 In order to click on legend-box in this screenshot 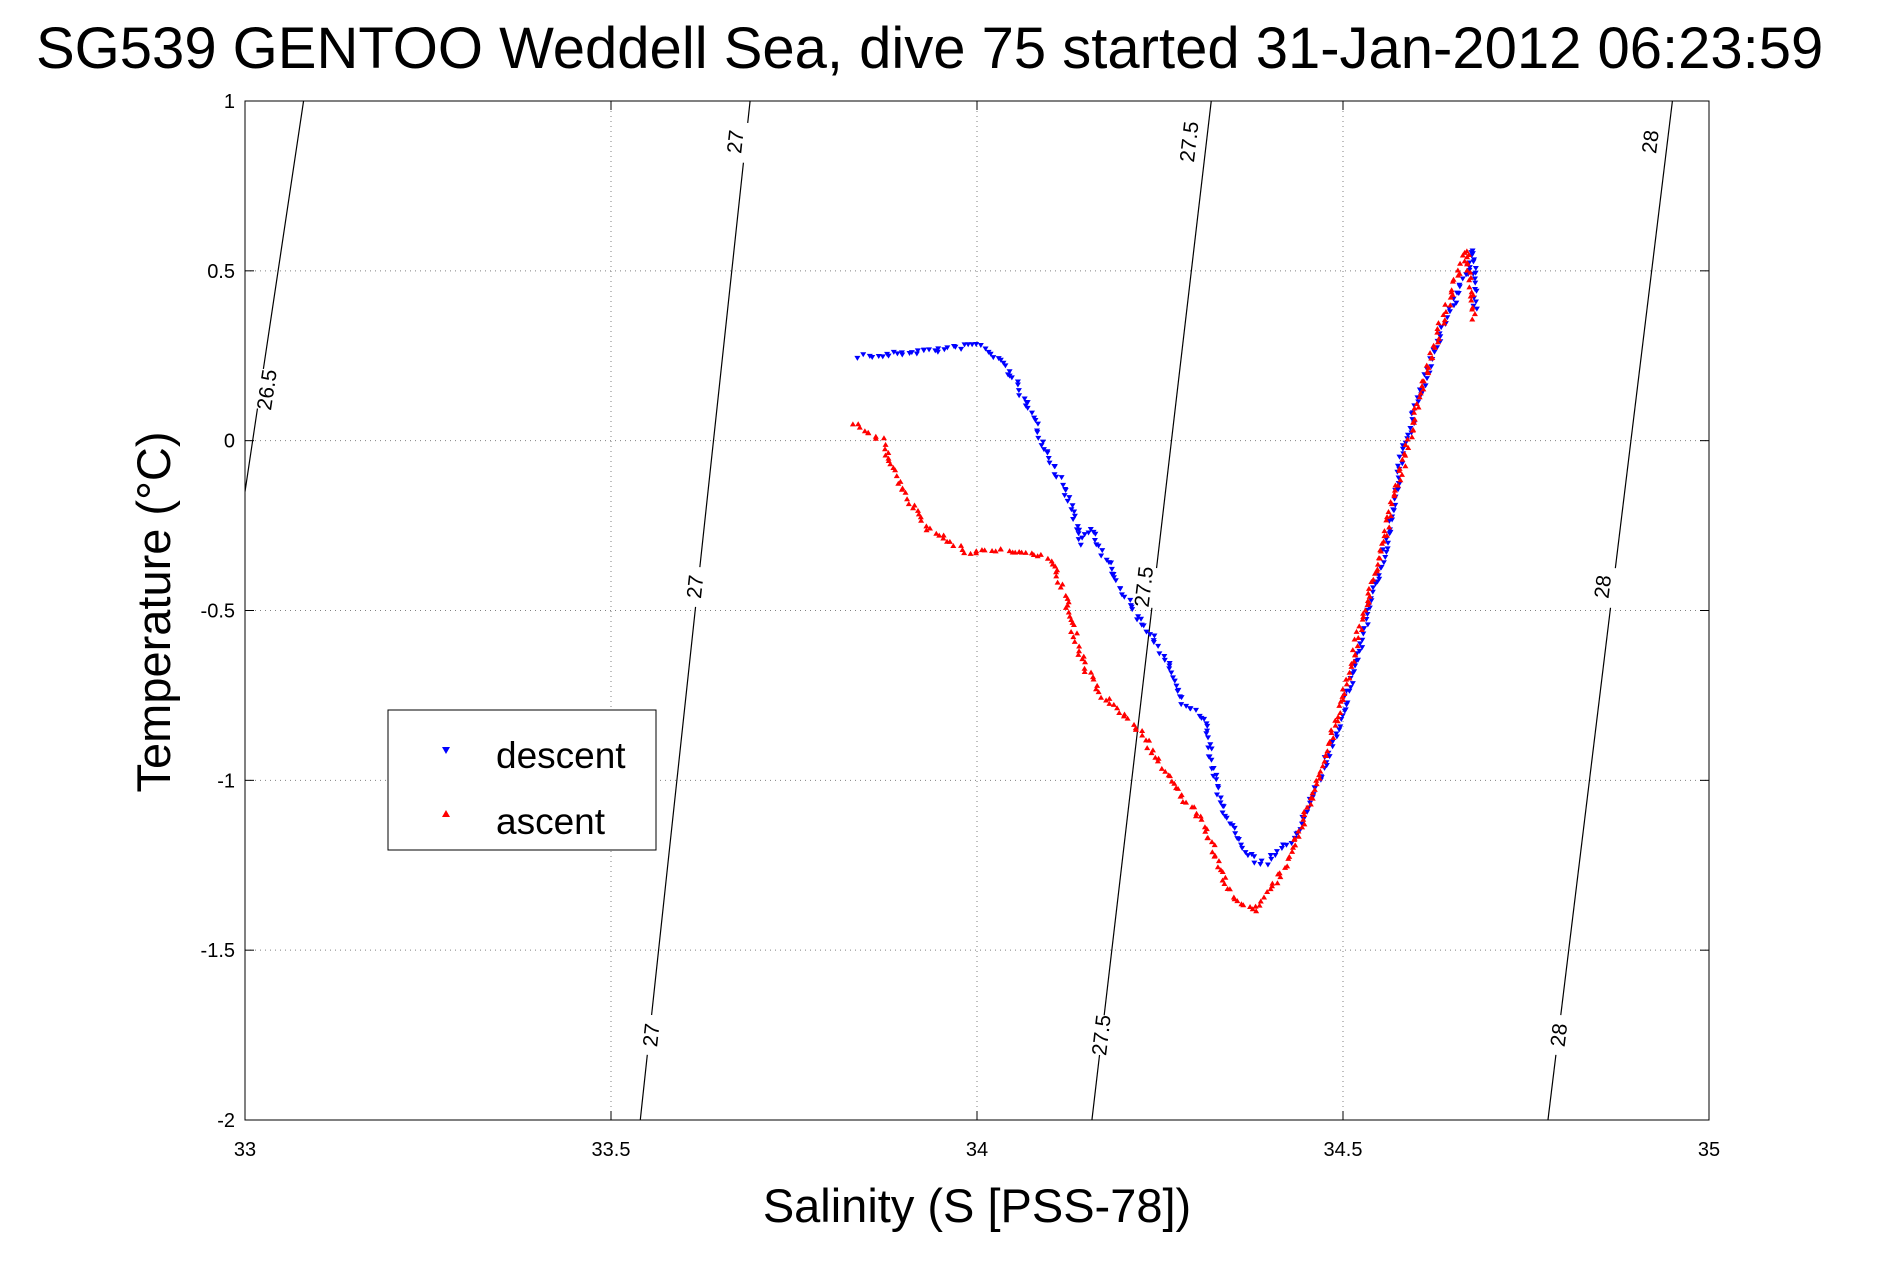, I will do `click(522, 780)`.